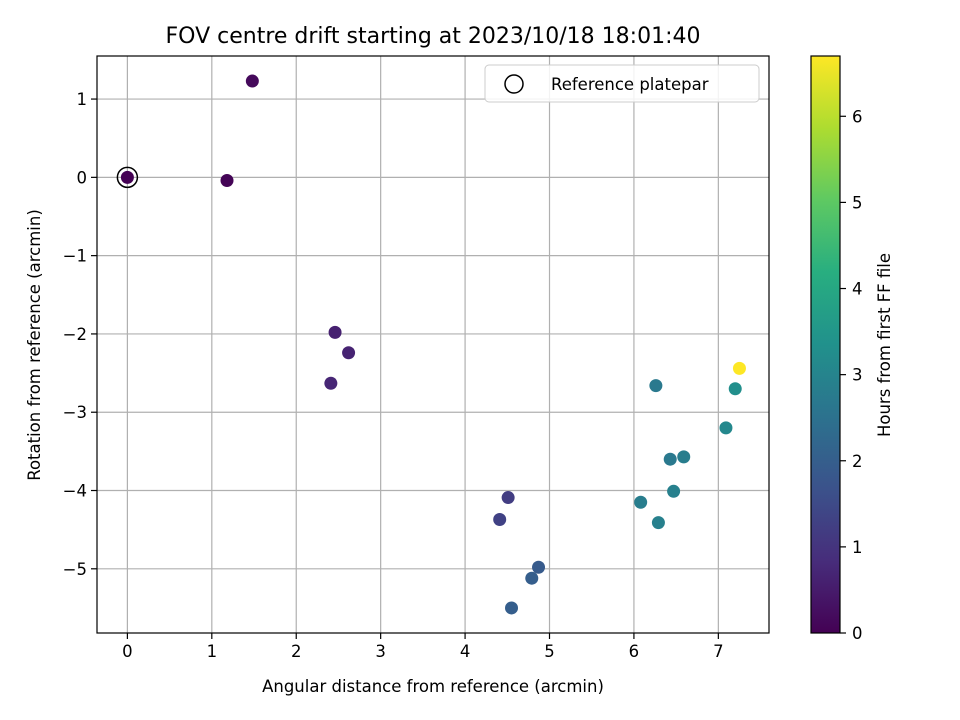 Image resolution: width=960 pixels, height=720 pixels. What do you see at coordinates (825, 344) in the screenshot?
I see `colorbar-gradient` at bounding box center [825, 344].